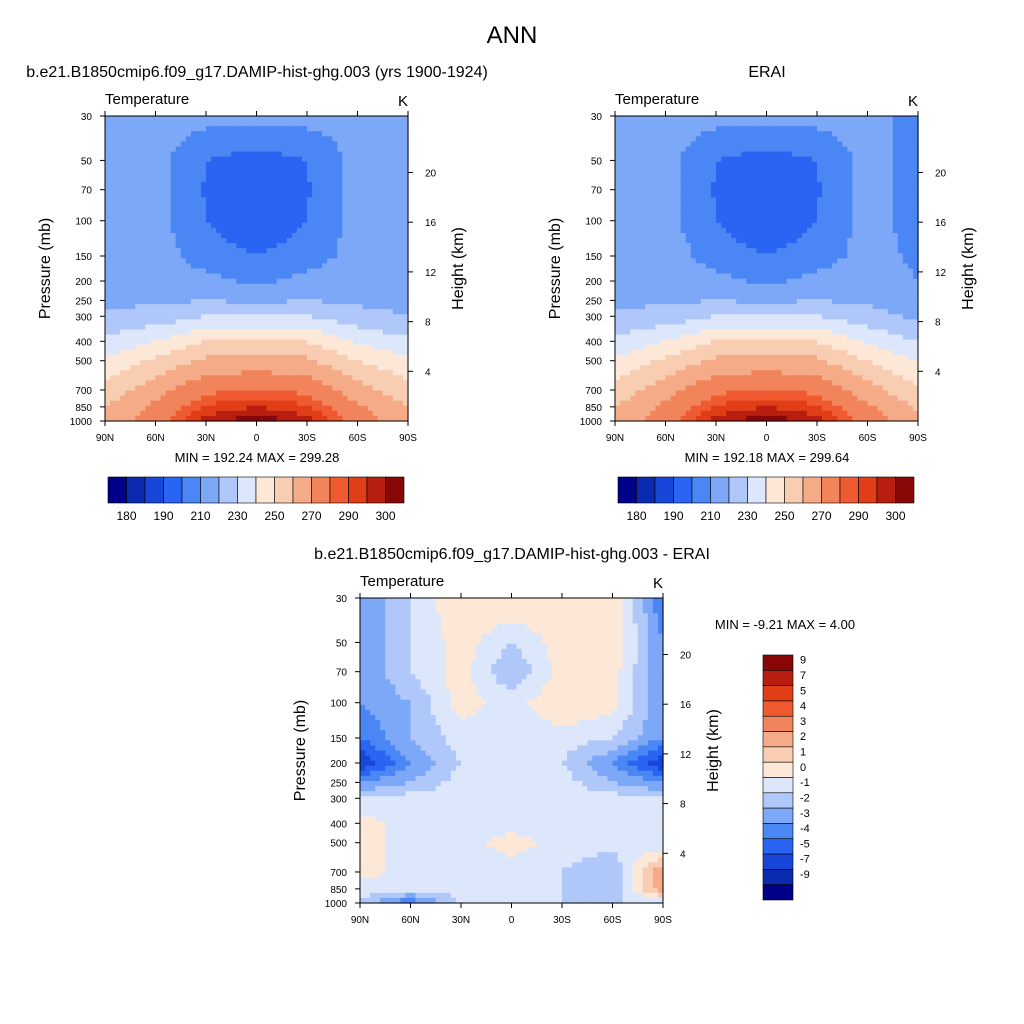 The height and width of the screenshot is (1024, 1024). I want to click on chart-subtitle-left: Temperature, so click(147, 99).